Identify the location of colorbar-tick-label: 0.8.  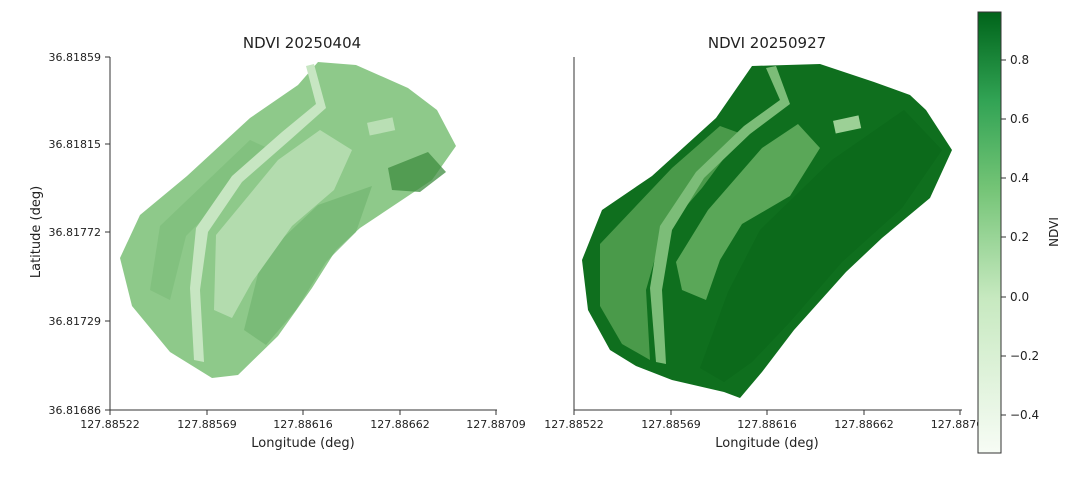
(1019, 60).